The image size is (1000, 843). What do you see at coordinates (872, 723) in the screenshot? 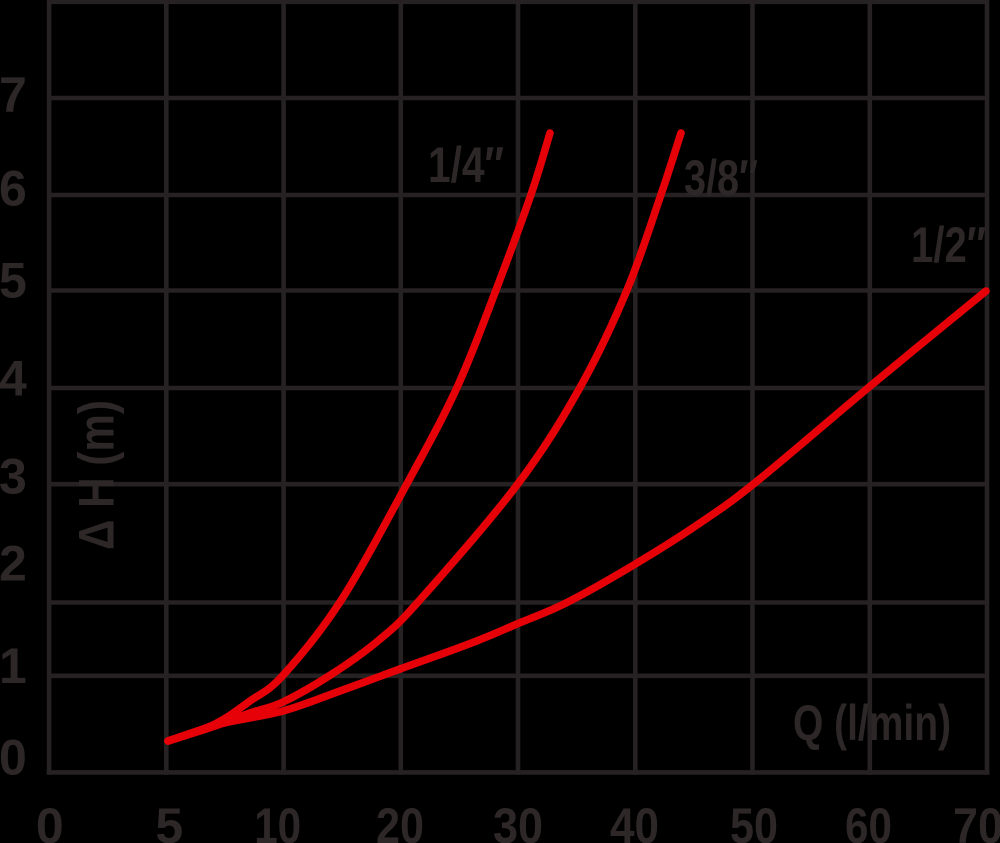
I see `svg-text: Q (l/min)` at bounding box center [872, 723].